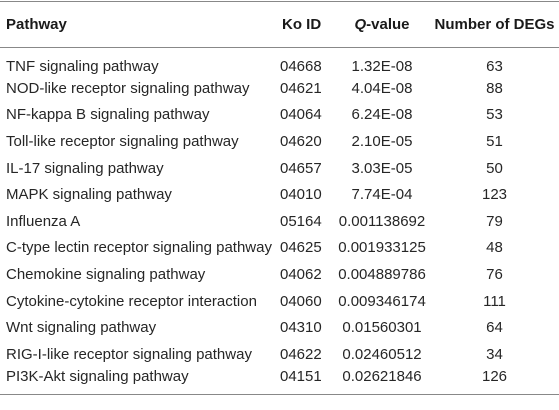 The height and width of the screenshot is (410, 559). What do you see at coordinates (382, 115) in the screenshot?
I see `q-value-cell: 6.24E-08` at bounding box center [382, 115].